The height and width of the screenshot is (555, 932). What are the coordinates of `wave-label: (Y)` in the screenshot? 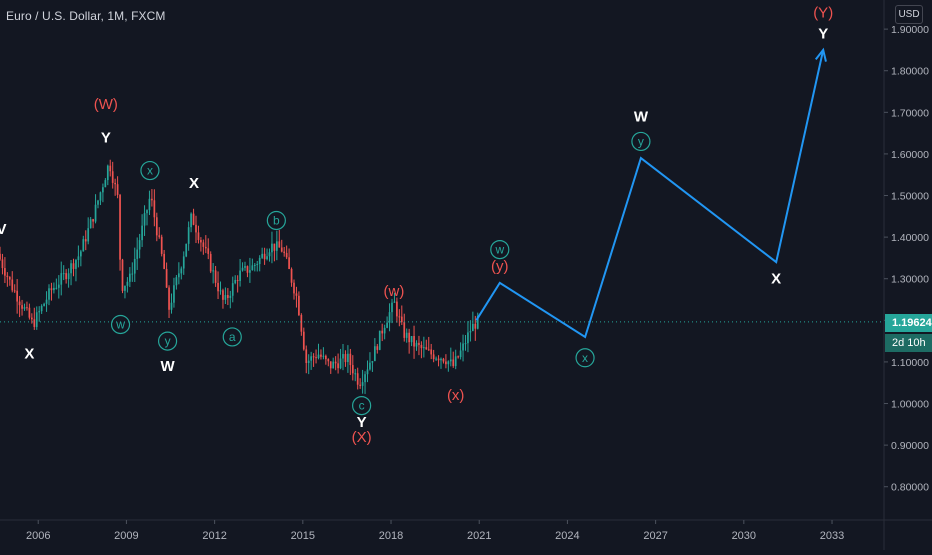 It's located at (823, 12).